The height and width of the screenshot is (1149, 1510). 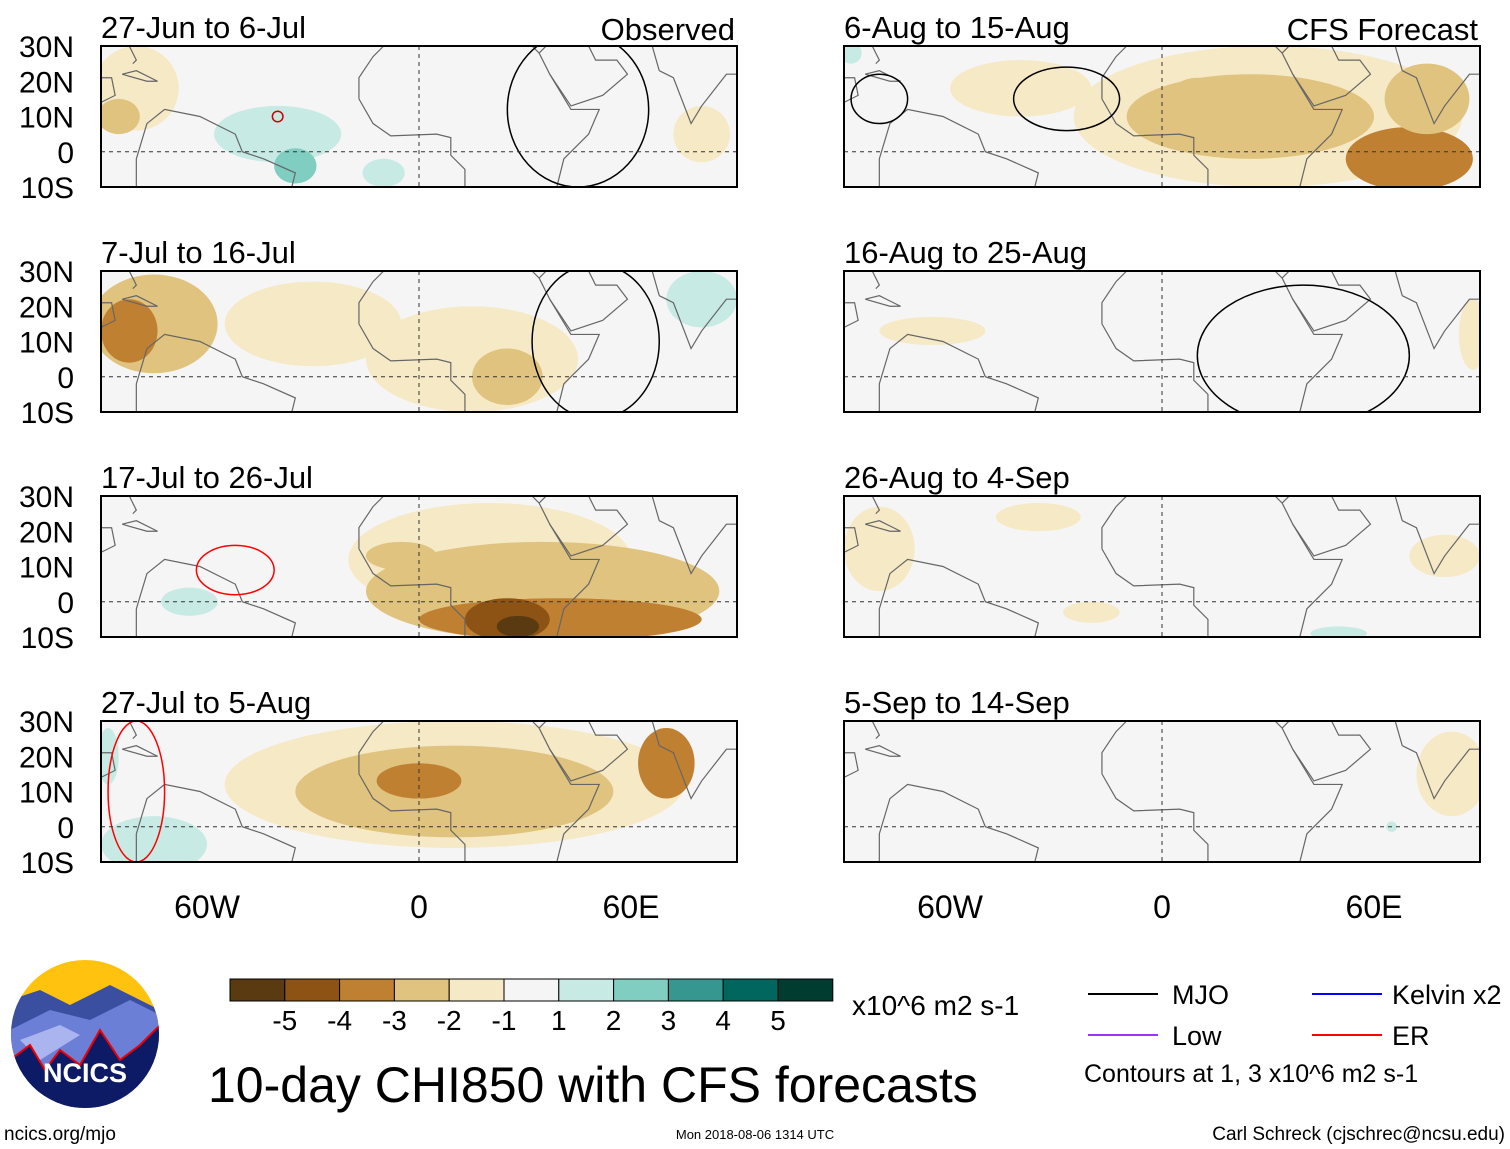 I want to click on legend-label-low: Low, so click(x=1197, y=1036).